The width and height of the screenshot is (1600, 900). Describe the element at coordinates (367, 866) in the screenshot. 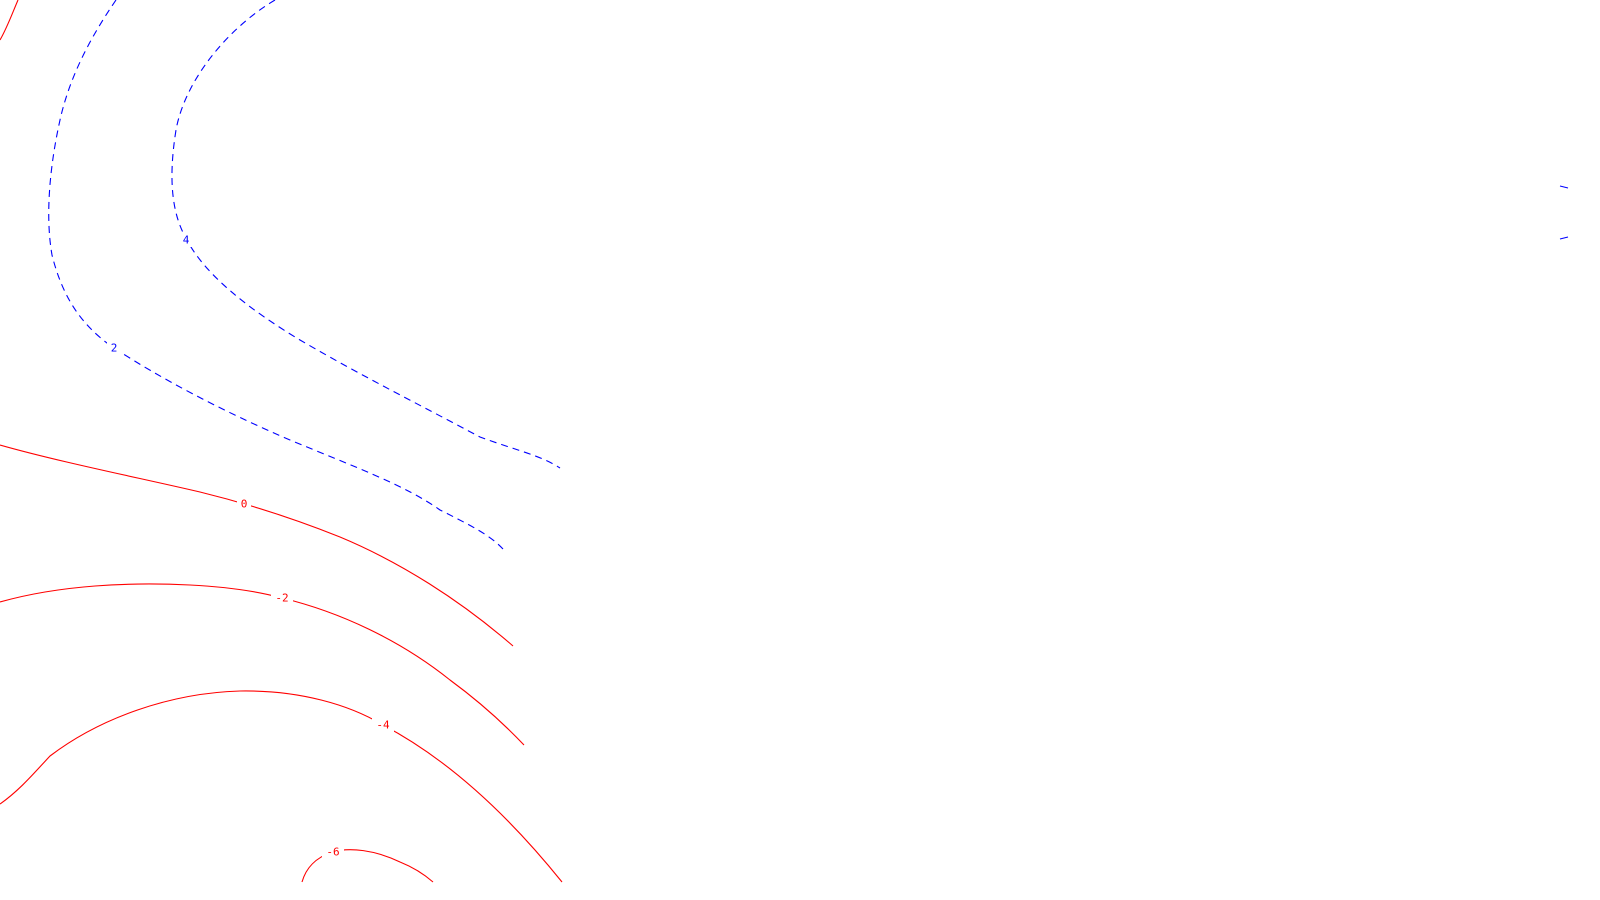

I see `contour-line-neg6` at that location.